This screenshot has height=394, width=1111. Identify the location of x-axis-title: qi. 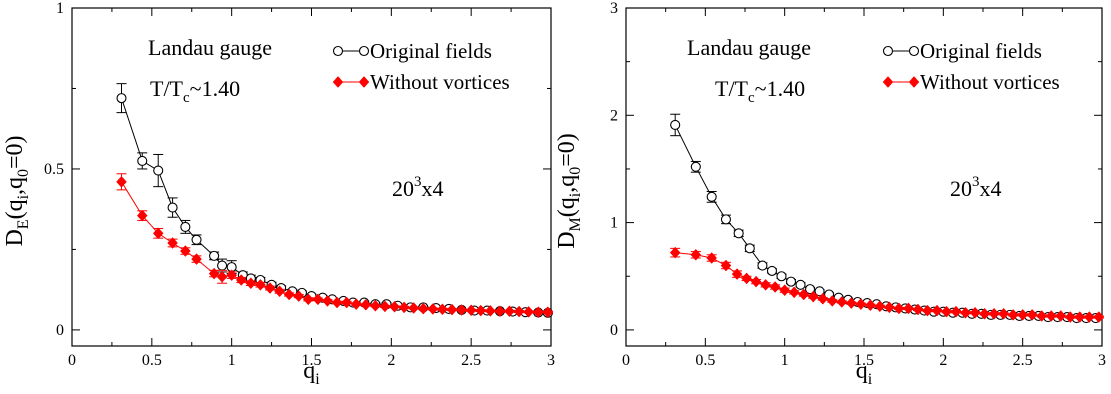
(864, 373).